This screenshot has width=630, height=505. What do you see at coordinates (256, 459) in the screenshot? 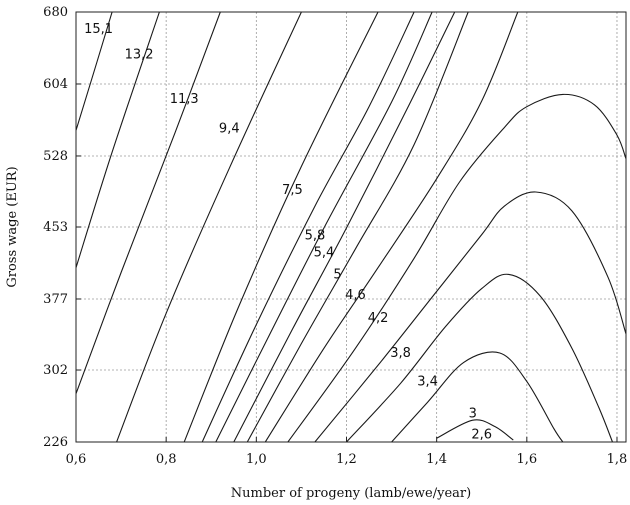
I see `x-tick-label: 1,0` at bounding box center [256, 459].